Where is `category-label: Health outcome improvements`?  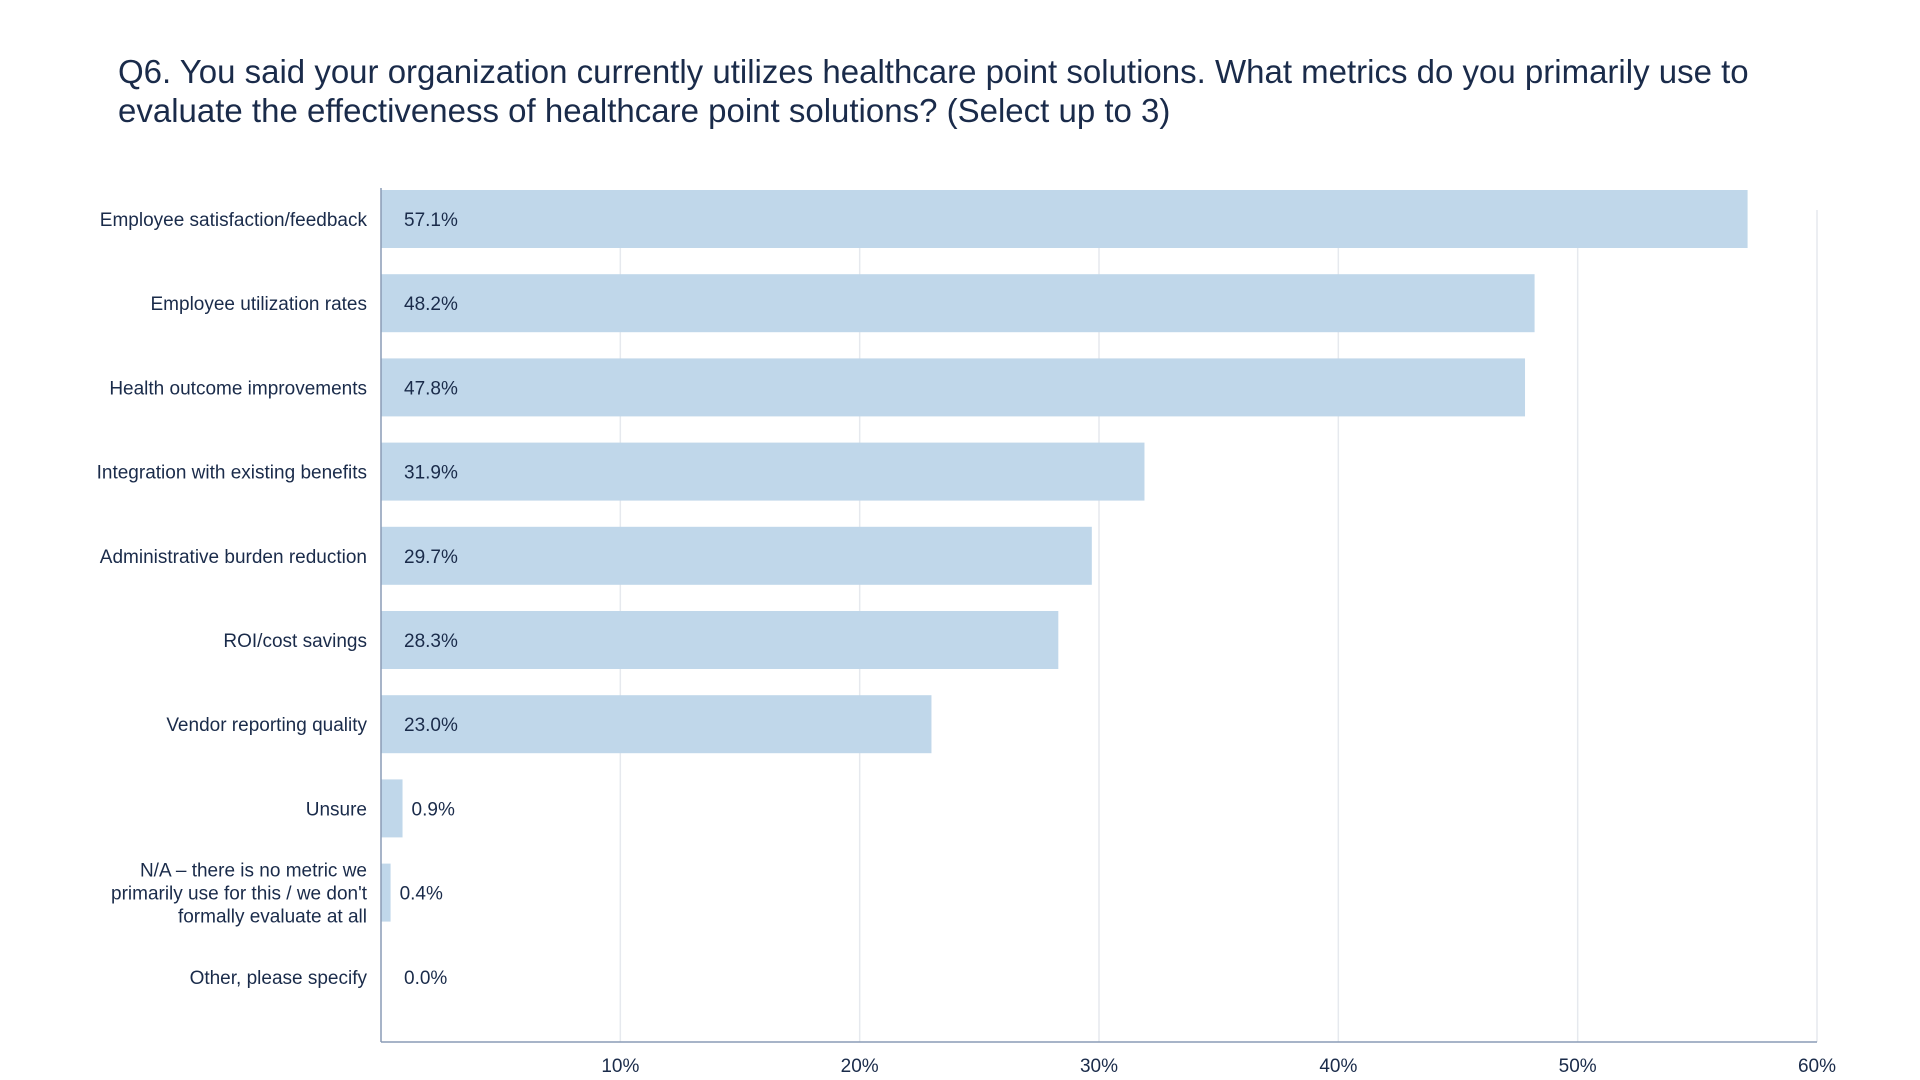
category-label: Health outcome improvements is located at coordinates (238, 388).